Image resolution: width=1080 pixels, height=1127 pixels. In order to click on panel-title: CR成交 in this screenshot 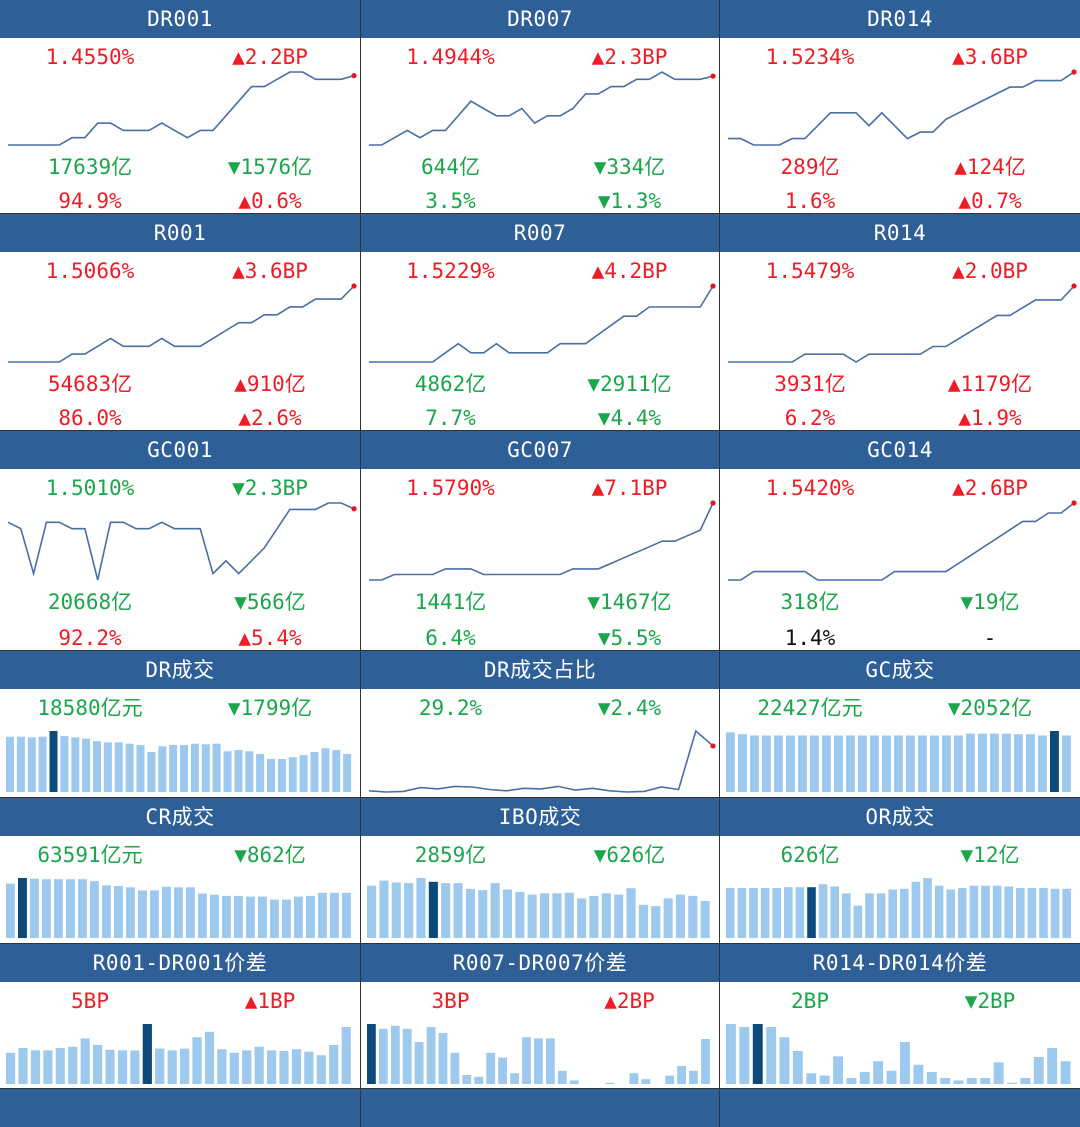, I will do `click(180, 817)`.